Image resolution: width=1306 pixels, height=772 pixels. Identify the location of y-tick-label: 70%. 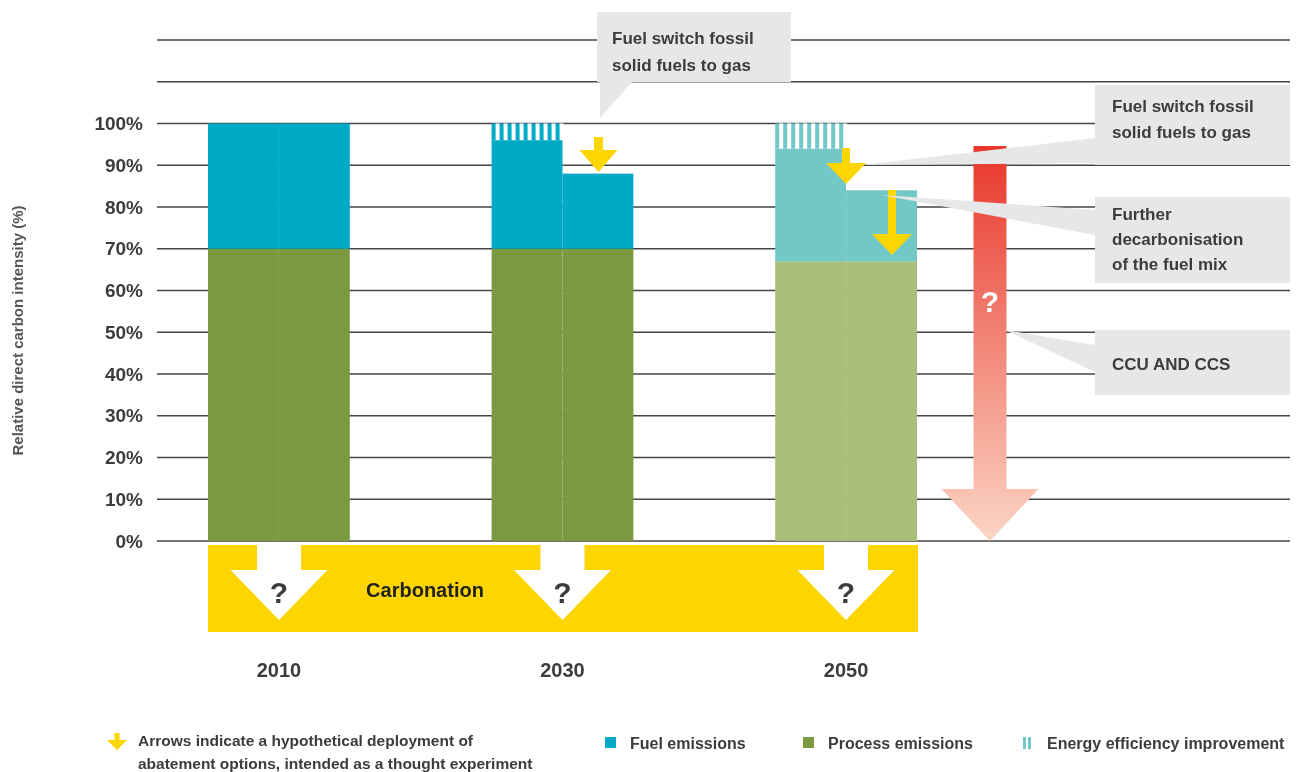
(124, 249).